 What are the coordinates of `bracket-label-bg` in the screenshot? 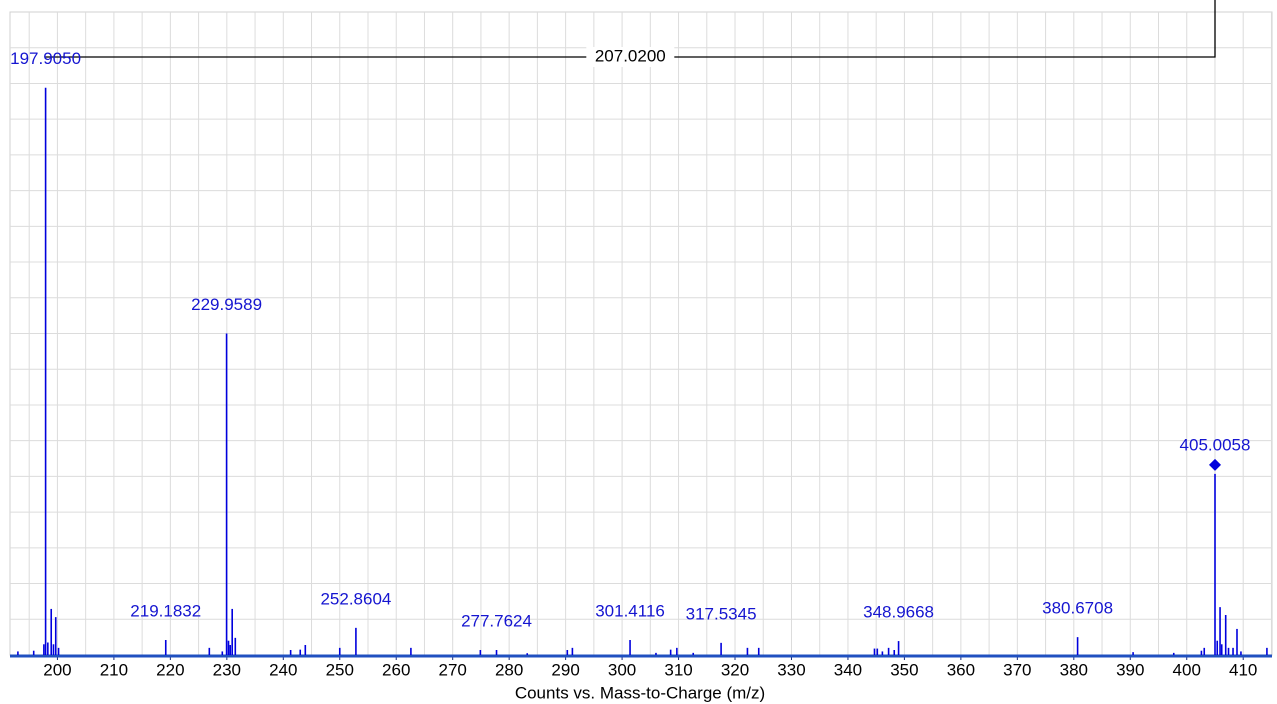 It's located at (630, 57).